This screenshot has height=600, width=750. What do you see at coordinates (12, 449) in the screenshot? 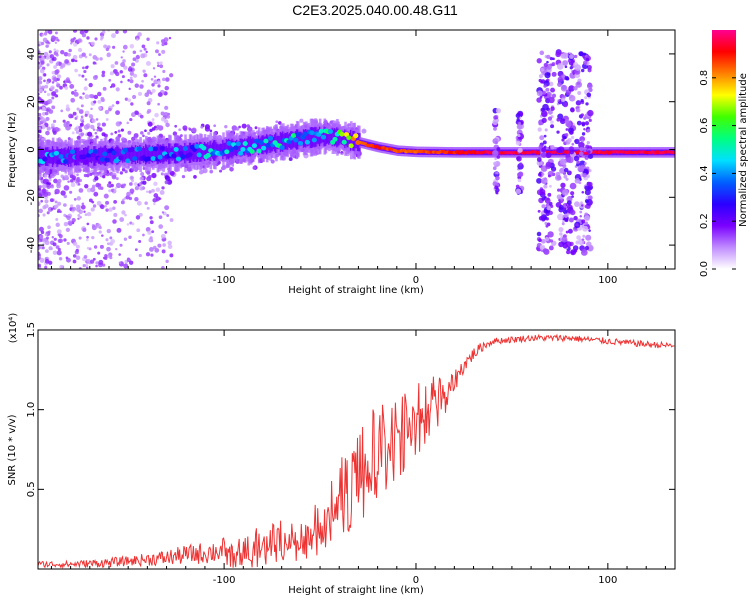
I see `snr-y-axis-title: SNR (10 * v/v)` at bounding box center [12, 449].